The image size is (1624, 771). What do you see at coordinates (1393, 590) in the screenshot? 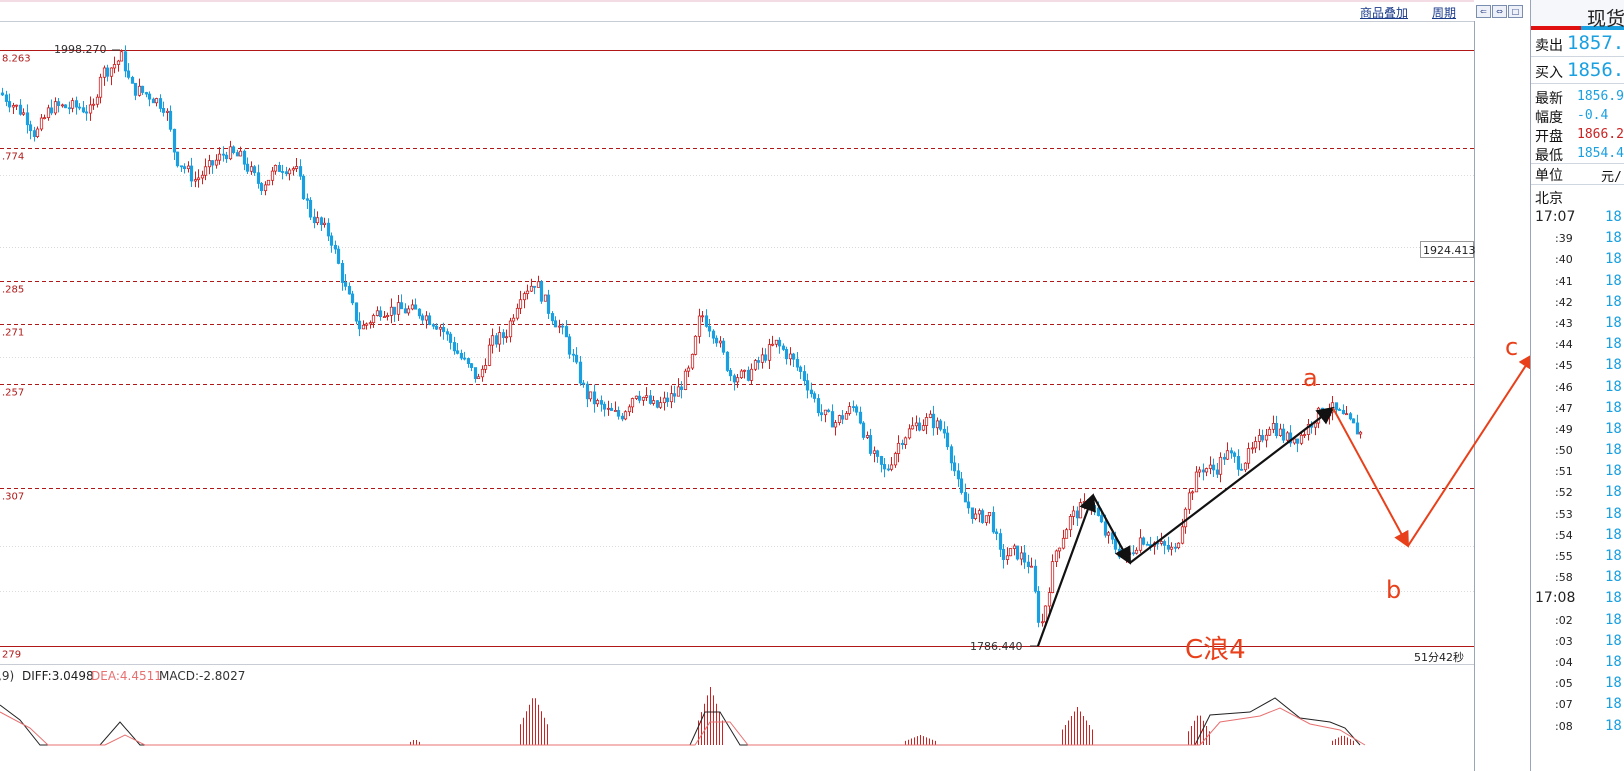
I see `wave-annotation: b` at bounding box center [1393, 590].